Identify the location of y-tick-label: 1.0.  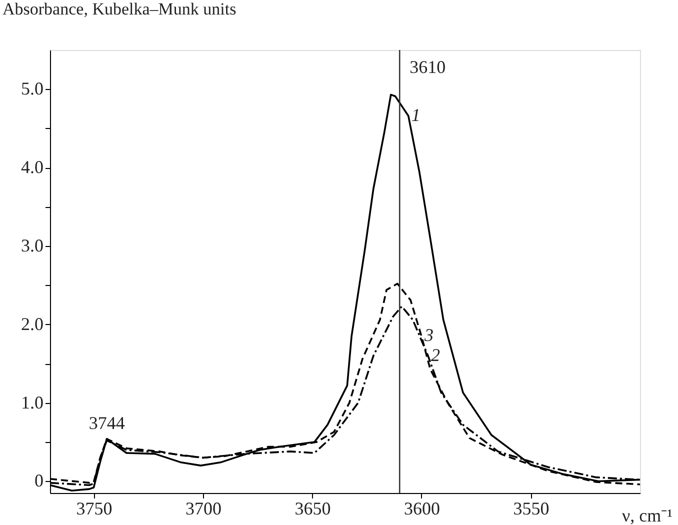
(32, 402).